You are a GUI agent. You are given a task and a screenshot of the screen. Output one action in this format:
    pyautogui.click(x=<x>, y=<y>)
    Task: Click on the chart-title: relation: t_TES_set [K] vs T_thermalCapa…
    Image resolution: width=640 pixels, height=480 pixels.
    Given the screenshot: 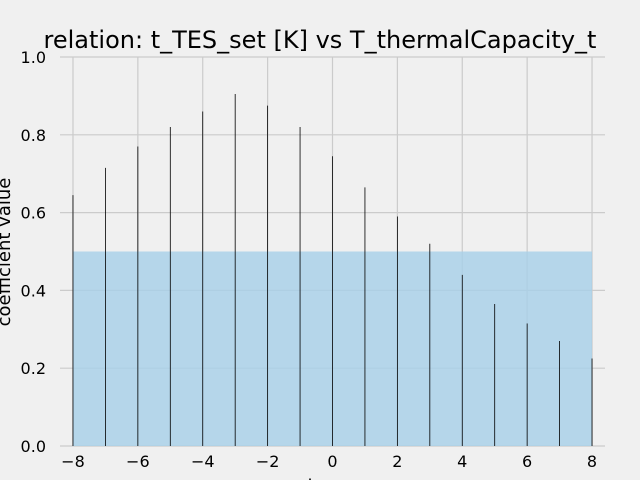 What is the action you would take?
    pyautogui.click(x=320, y=40)
    